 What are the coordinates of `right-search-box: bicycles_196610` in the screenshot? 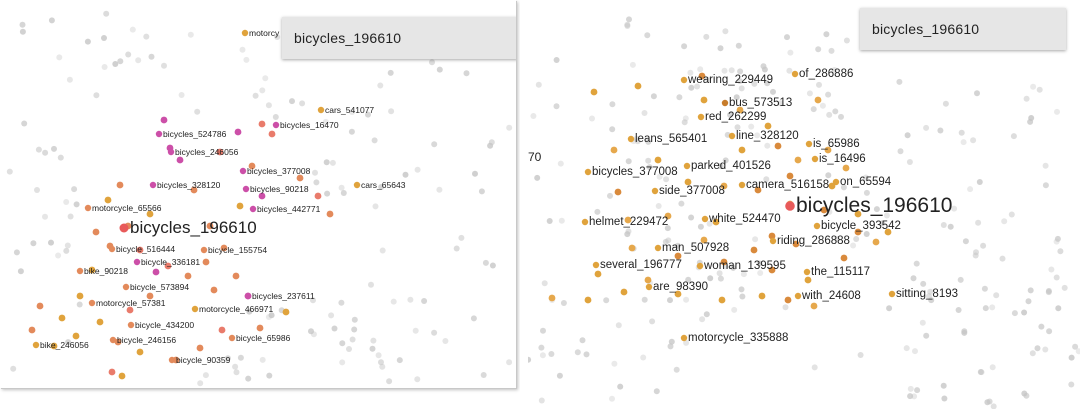 It's located at (963, 29).